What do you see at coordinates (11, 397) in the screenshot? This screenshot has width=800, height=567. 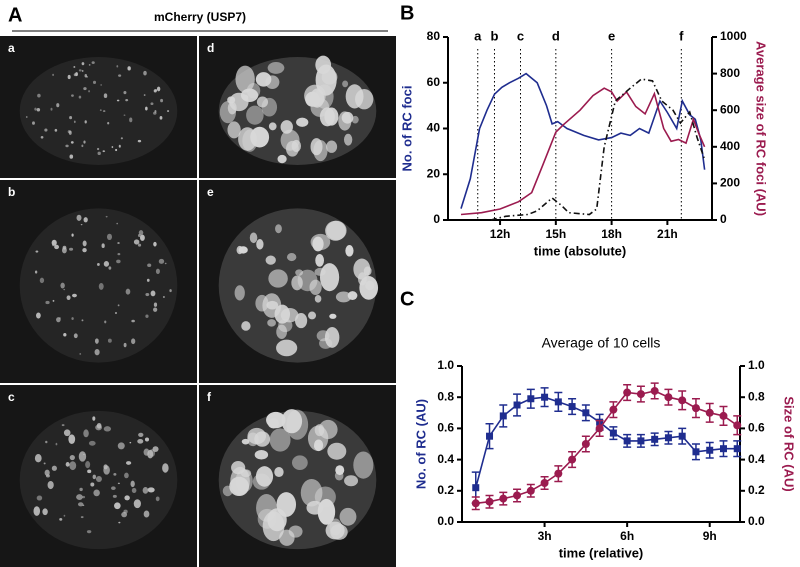 I see `image-label: c` at bounding box center [11, 397].